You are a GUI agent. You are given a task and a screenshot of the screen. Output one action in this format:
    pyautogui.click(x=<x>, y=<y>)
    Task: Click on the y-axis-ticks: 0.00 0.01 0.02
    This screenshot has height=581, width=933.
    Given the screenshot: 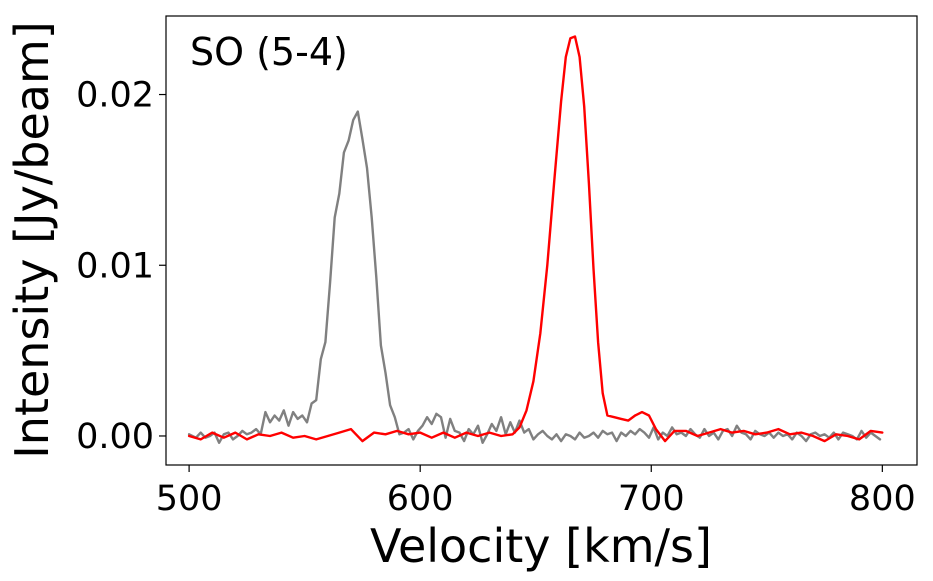 What is the action you would take?
    pyautogui.click(x=121, y=266)
    